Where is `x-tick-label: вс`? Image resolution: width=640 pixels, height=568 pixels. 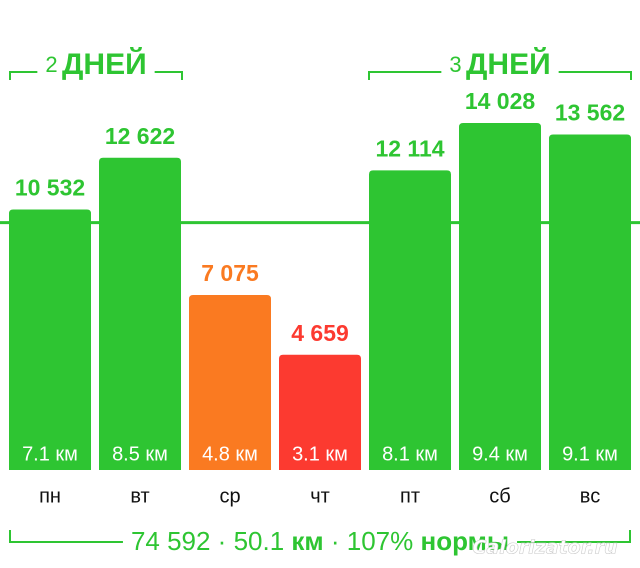 x-tick-label: вс is located at coordinates (590, 496).